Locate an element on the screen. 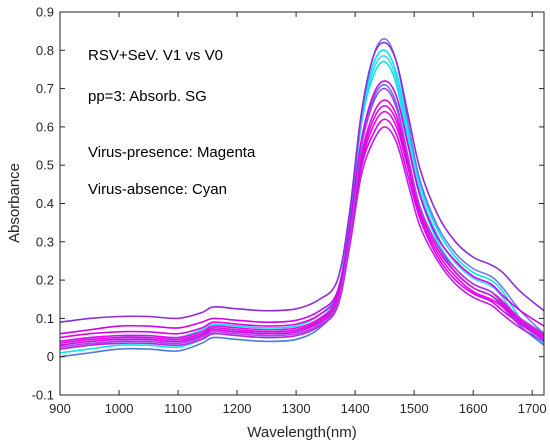 The width and height of the screenshot is (550, 444). annotation-virus-presence: Virus-presence: Magenta is located at coordinates (172, 152).